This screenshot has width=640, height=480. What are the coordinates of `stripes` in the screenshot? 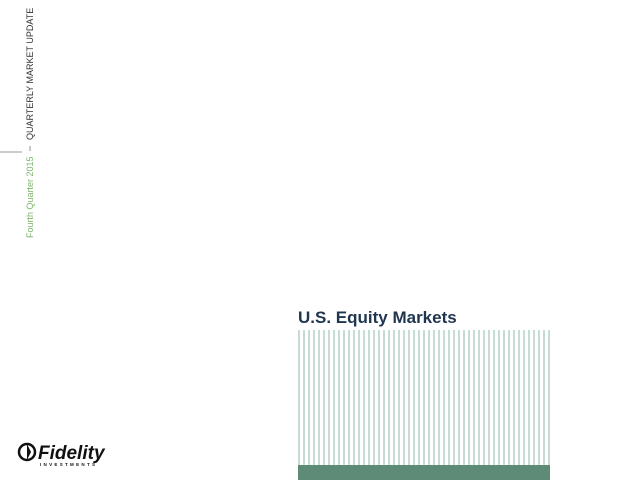 It's located at (424, 397).